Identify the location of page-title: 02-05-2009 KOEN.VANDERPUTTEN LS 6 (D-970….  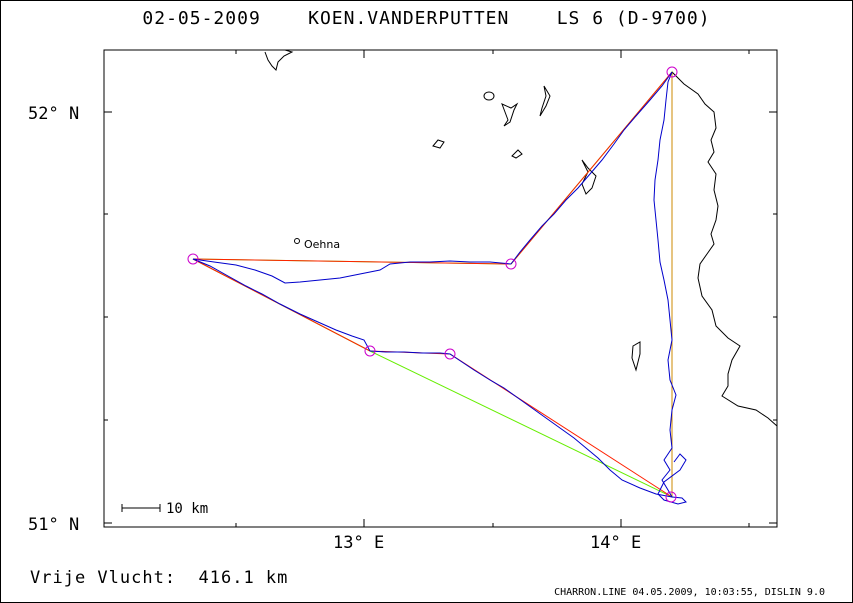
(426, 18).